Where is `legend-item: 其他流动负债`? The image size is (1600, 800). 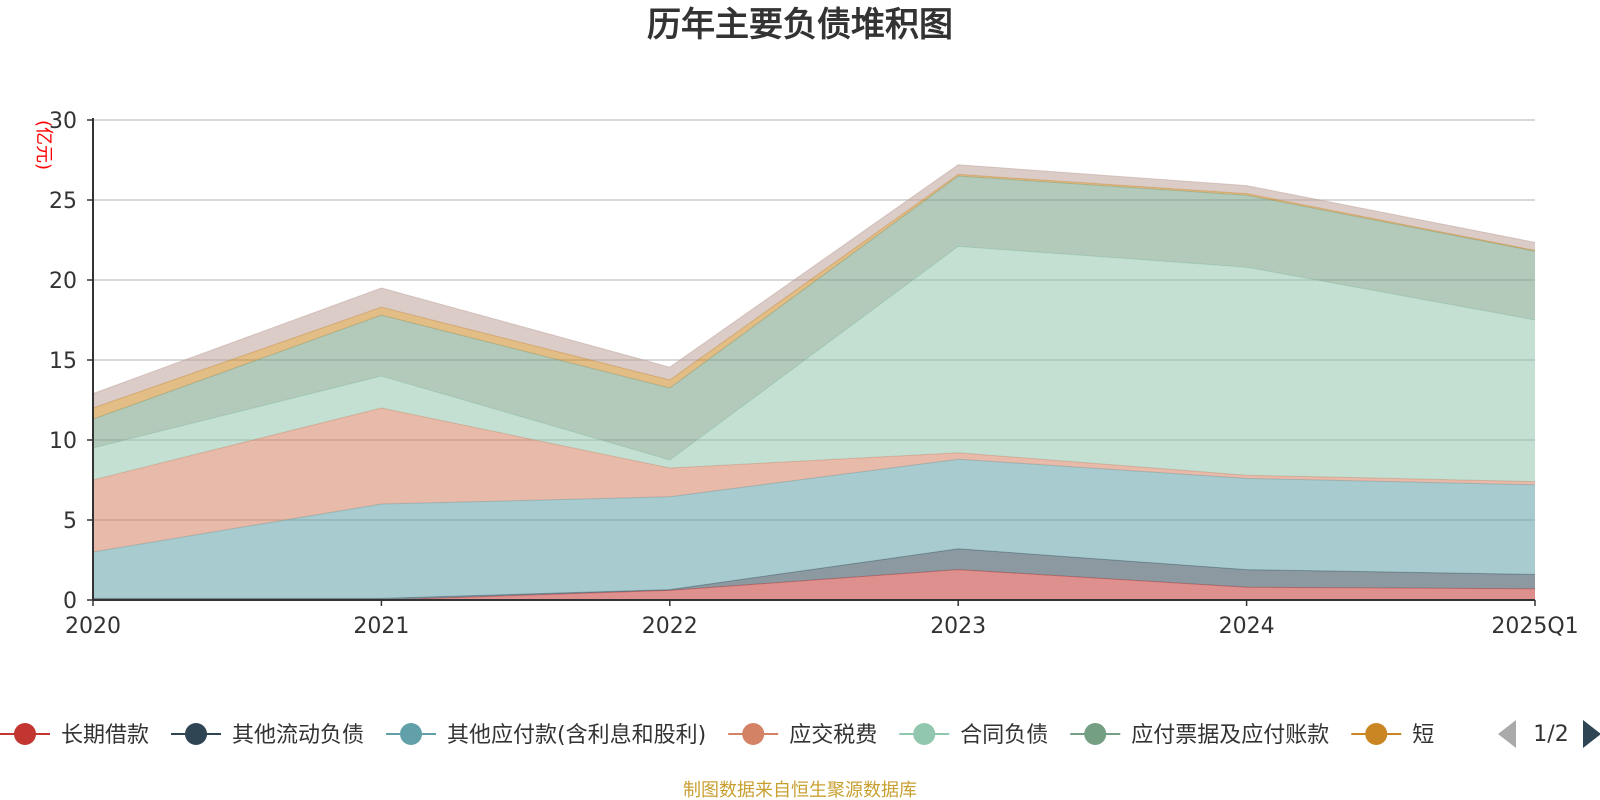 legend-item: 其他流动负债 is located at coordinates (267, 735).